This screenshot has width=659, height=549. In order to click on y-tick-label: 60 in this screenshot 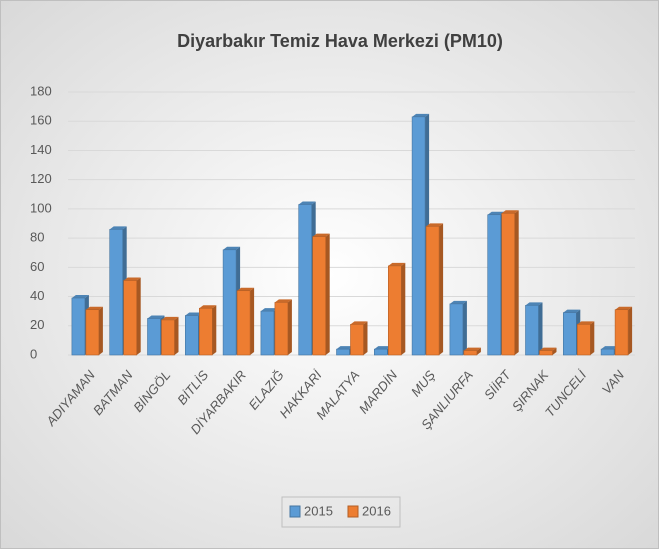, I will do `click(37, 266)`.